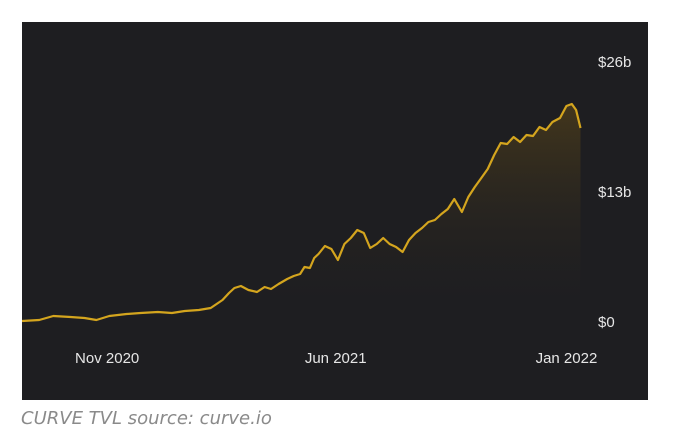 The image size is (678, 444). Describe the element at coordinates (567, 358) in the screenshot. I see `x-tick-label: Jan 2022` at that location.